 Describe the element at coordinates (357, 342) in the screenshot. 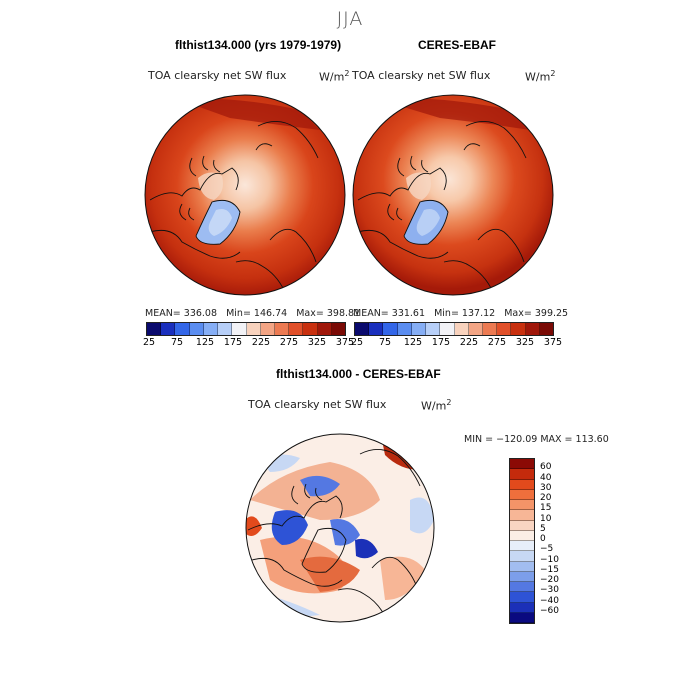

I see `colorbar-tick-label: 25` at that location.